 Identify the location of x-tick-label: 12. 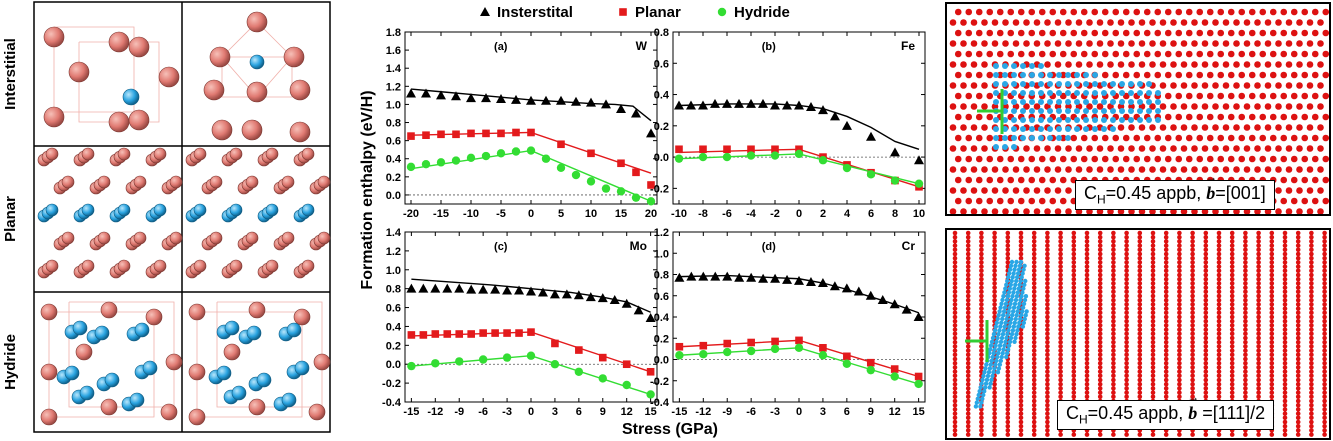
(627, 412).